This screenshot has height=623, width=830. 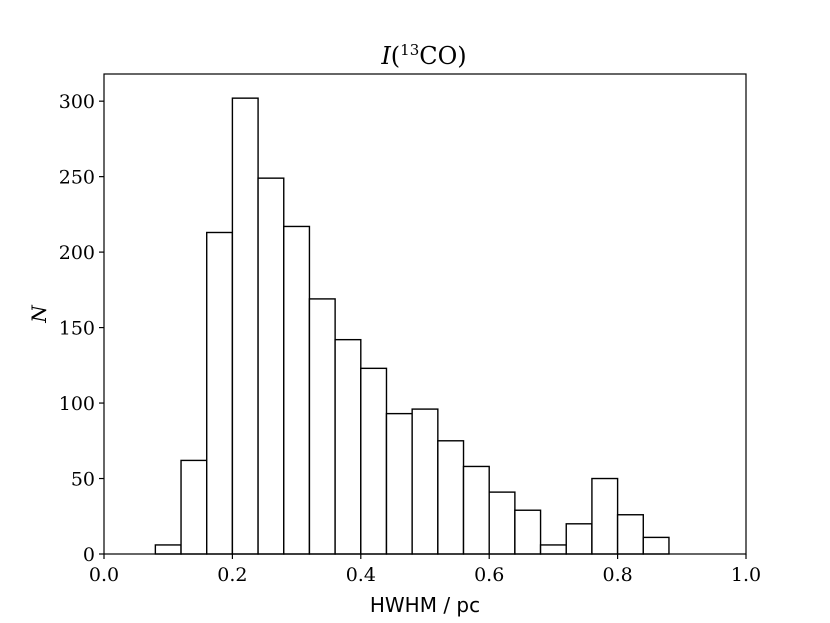 I want to click on y-tick-label: 250, so click(x=77, y=178).